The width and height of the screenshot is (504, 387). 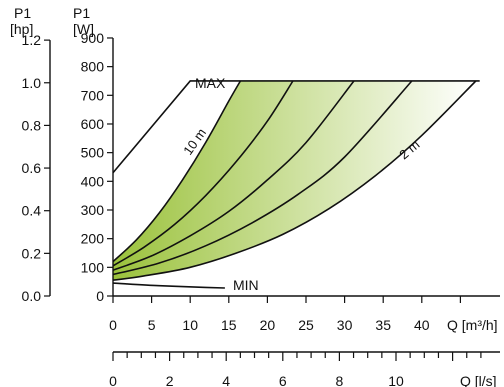 I want to click on q-m3h-tick-label: 5, so click(x=152, y=325).